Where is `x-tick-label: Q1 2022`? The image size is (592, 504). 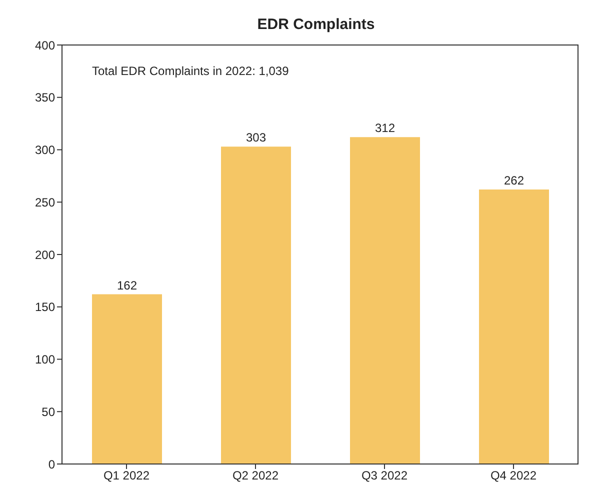 x-tick-label: Q1 2022 is located at coordinates (126, 475).